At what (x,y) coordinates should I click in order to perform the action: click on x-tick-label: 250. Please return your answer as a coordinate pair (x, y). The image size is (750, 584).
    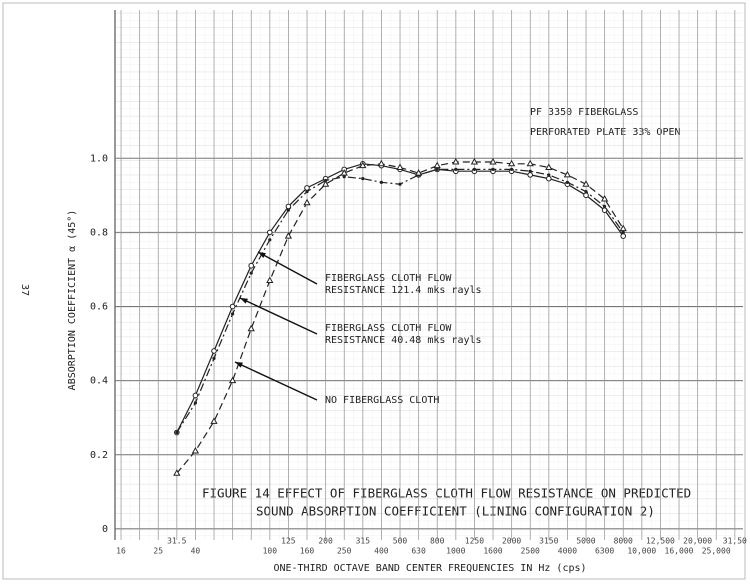
    Looking at the image, I should click on (344, 551).